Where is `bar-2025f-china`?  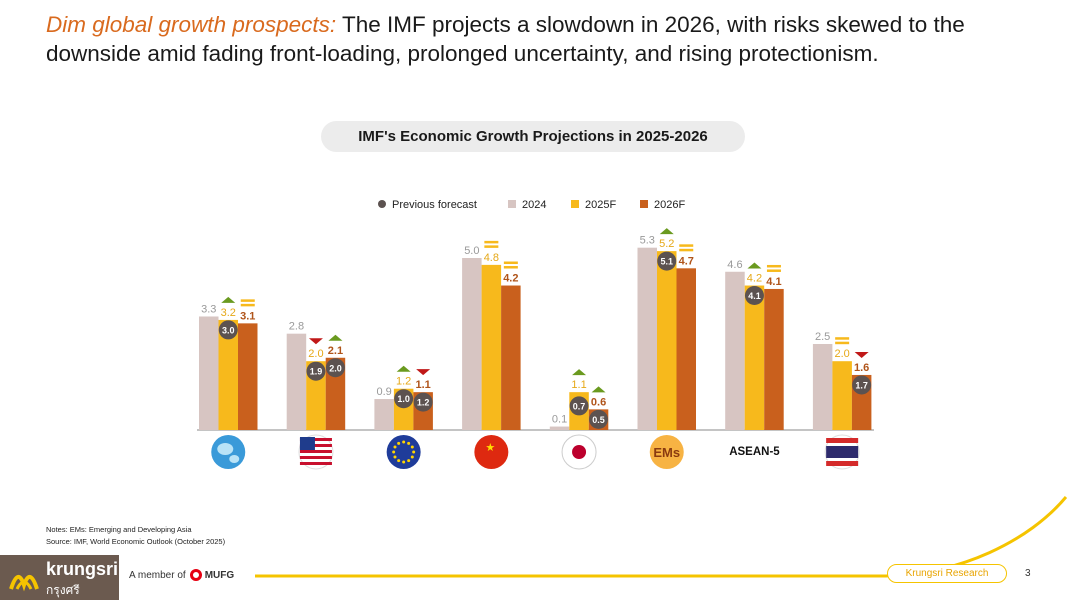 bar-2025f-china is located at coordinates (491, 347).